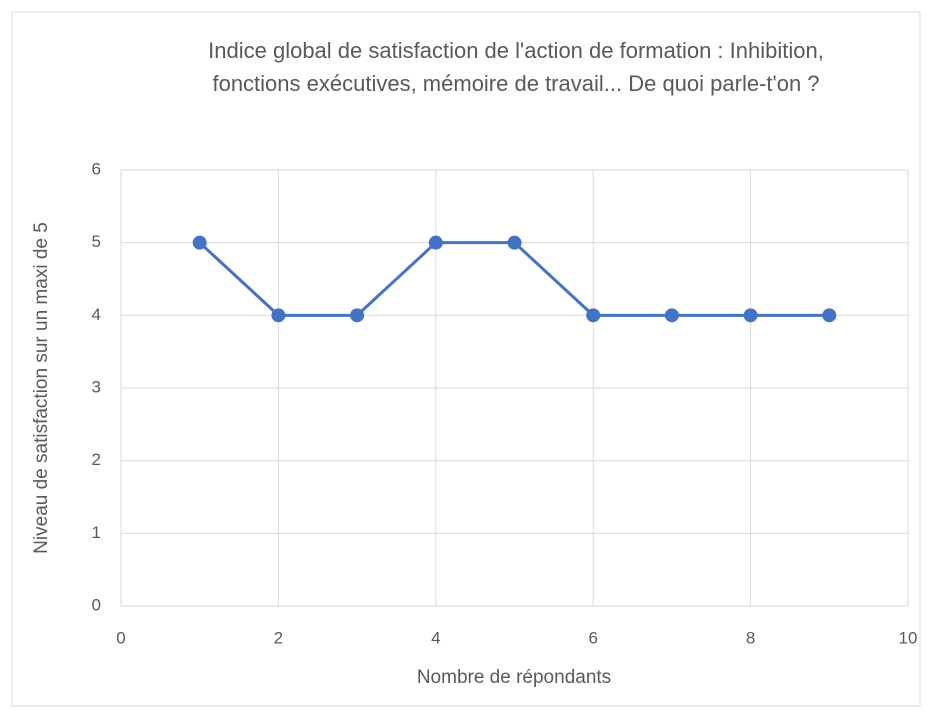 This screenshot has width=932, height=718. What do you see at coordinates (96, 532) in the screenshot?
I see `y-tick-label: 1` at bounding box center [96, 532].